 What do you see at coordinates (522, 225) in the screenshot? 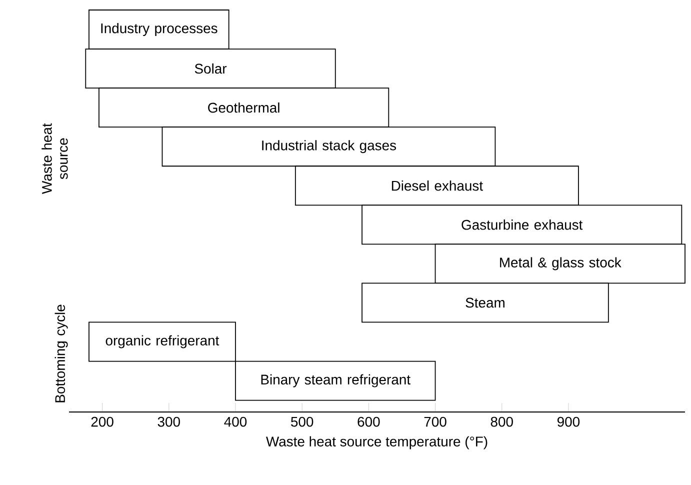
I see `y-tick-label: Gasturbine exhaust` at bounding box center [522, 225].